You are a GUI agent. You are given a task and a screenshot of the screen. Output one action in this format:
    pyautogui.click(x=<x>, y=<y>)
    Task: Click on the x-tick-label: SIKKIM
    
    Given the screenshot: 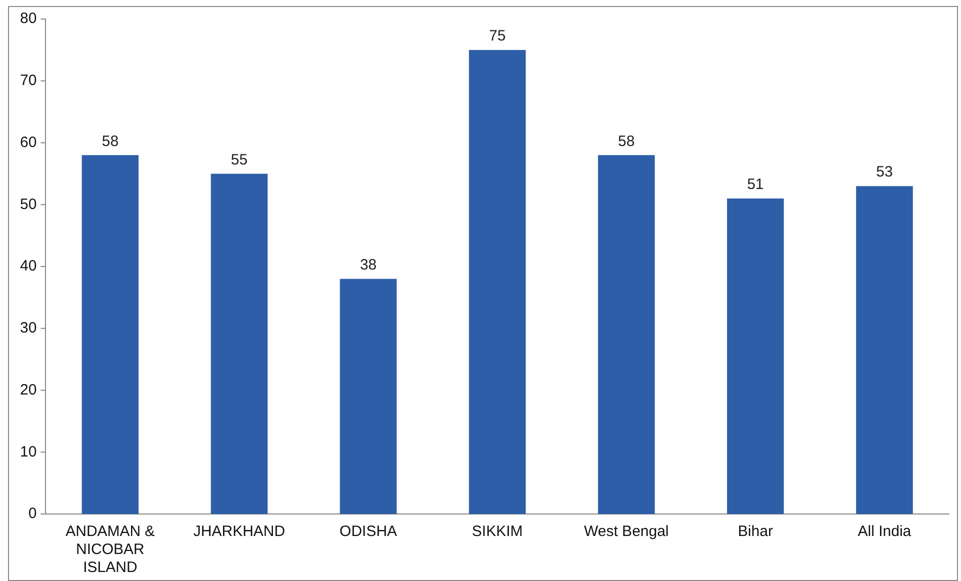 What is the action you would take?
    pyautogui.click(x=497, y=531)
    